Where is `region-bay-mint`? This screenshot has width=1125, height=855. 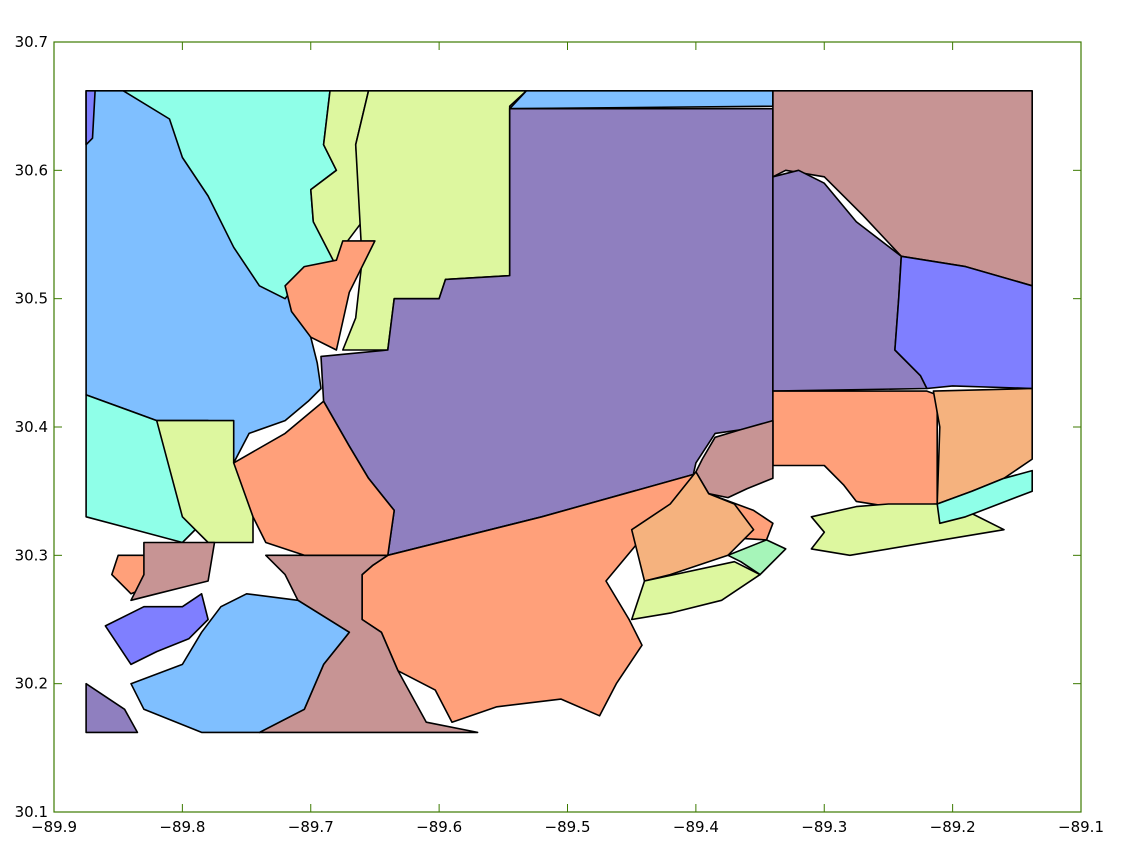 region-bay-mint is located at coordinates (757, 557).